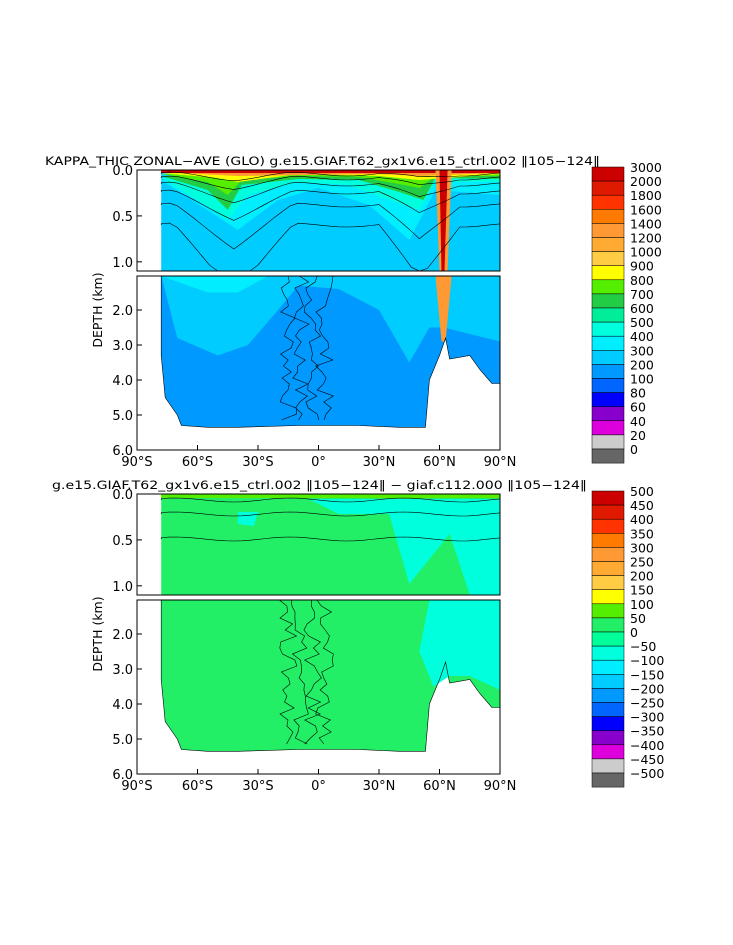 This screenshot has height=945, width=733. I want to click on colorbar-label: −100, so click(647, 660).